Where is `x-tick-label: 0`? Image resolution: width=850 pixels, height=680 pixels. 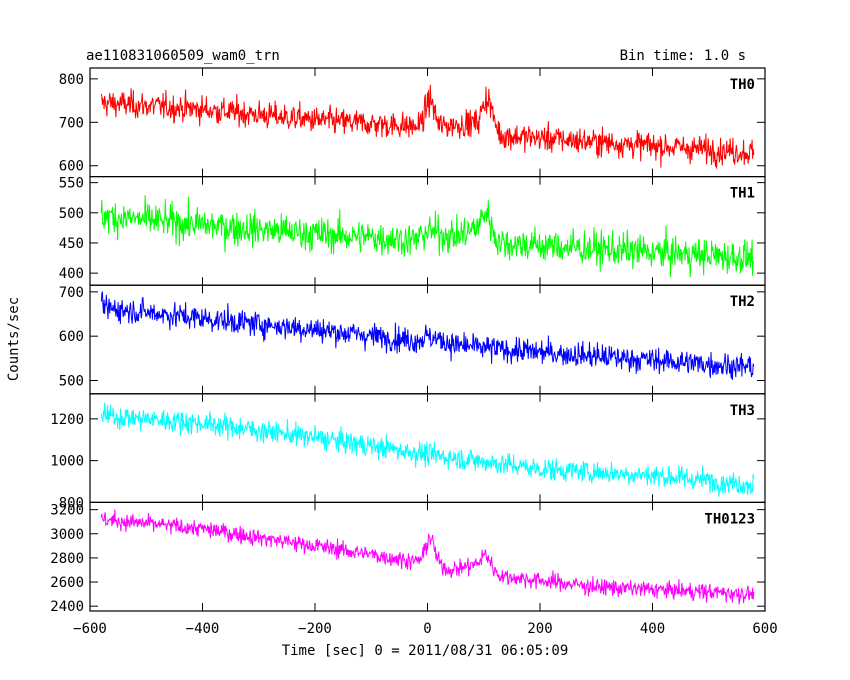
x-tick-label: 0 is located at coordinates (427, 629).